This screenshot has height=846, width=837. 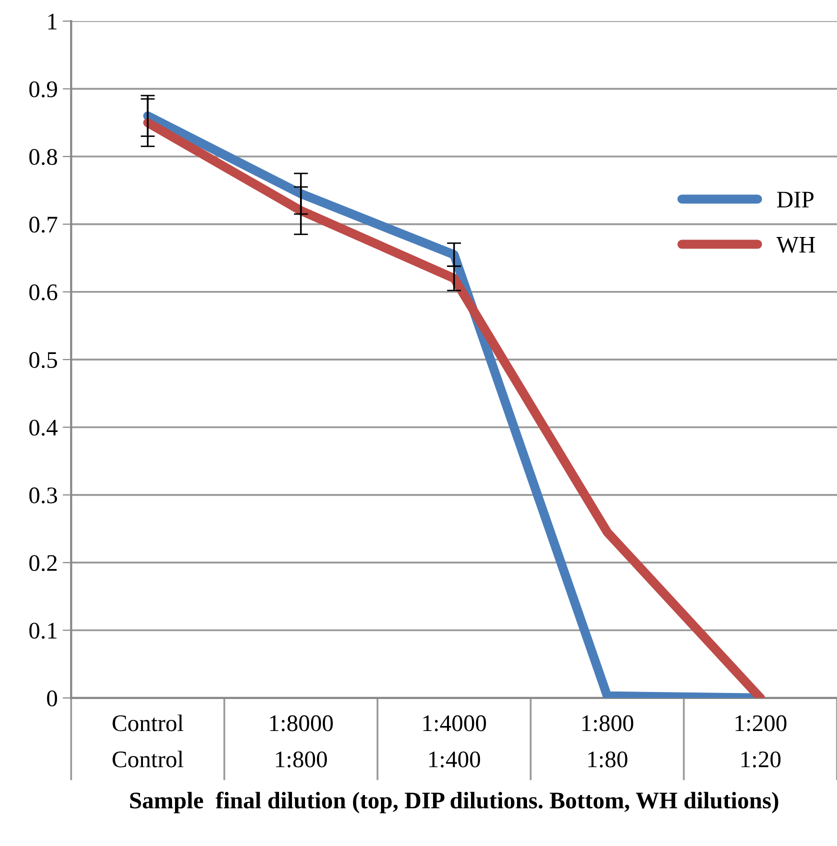 What do you see at coordinates (43, 360) in the screenshot?
I see `y-tick-label: 0.5` at bounding box center [43, 360].